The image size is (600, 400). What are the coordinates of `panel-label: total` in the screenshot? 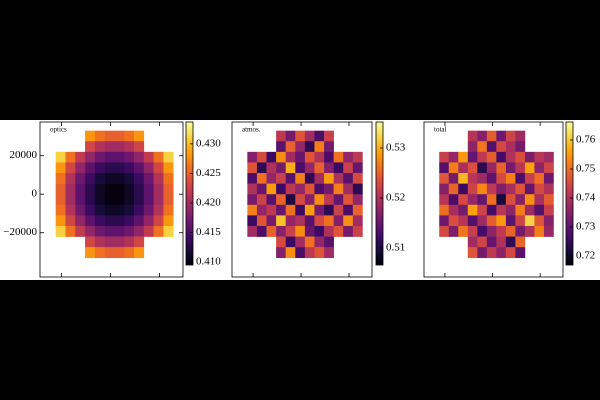 It's located at (440, 130).